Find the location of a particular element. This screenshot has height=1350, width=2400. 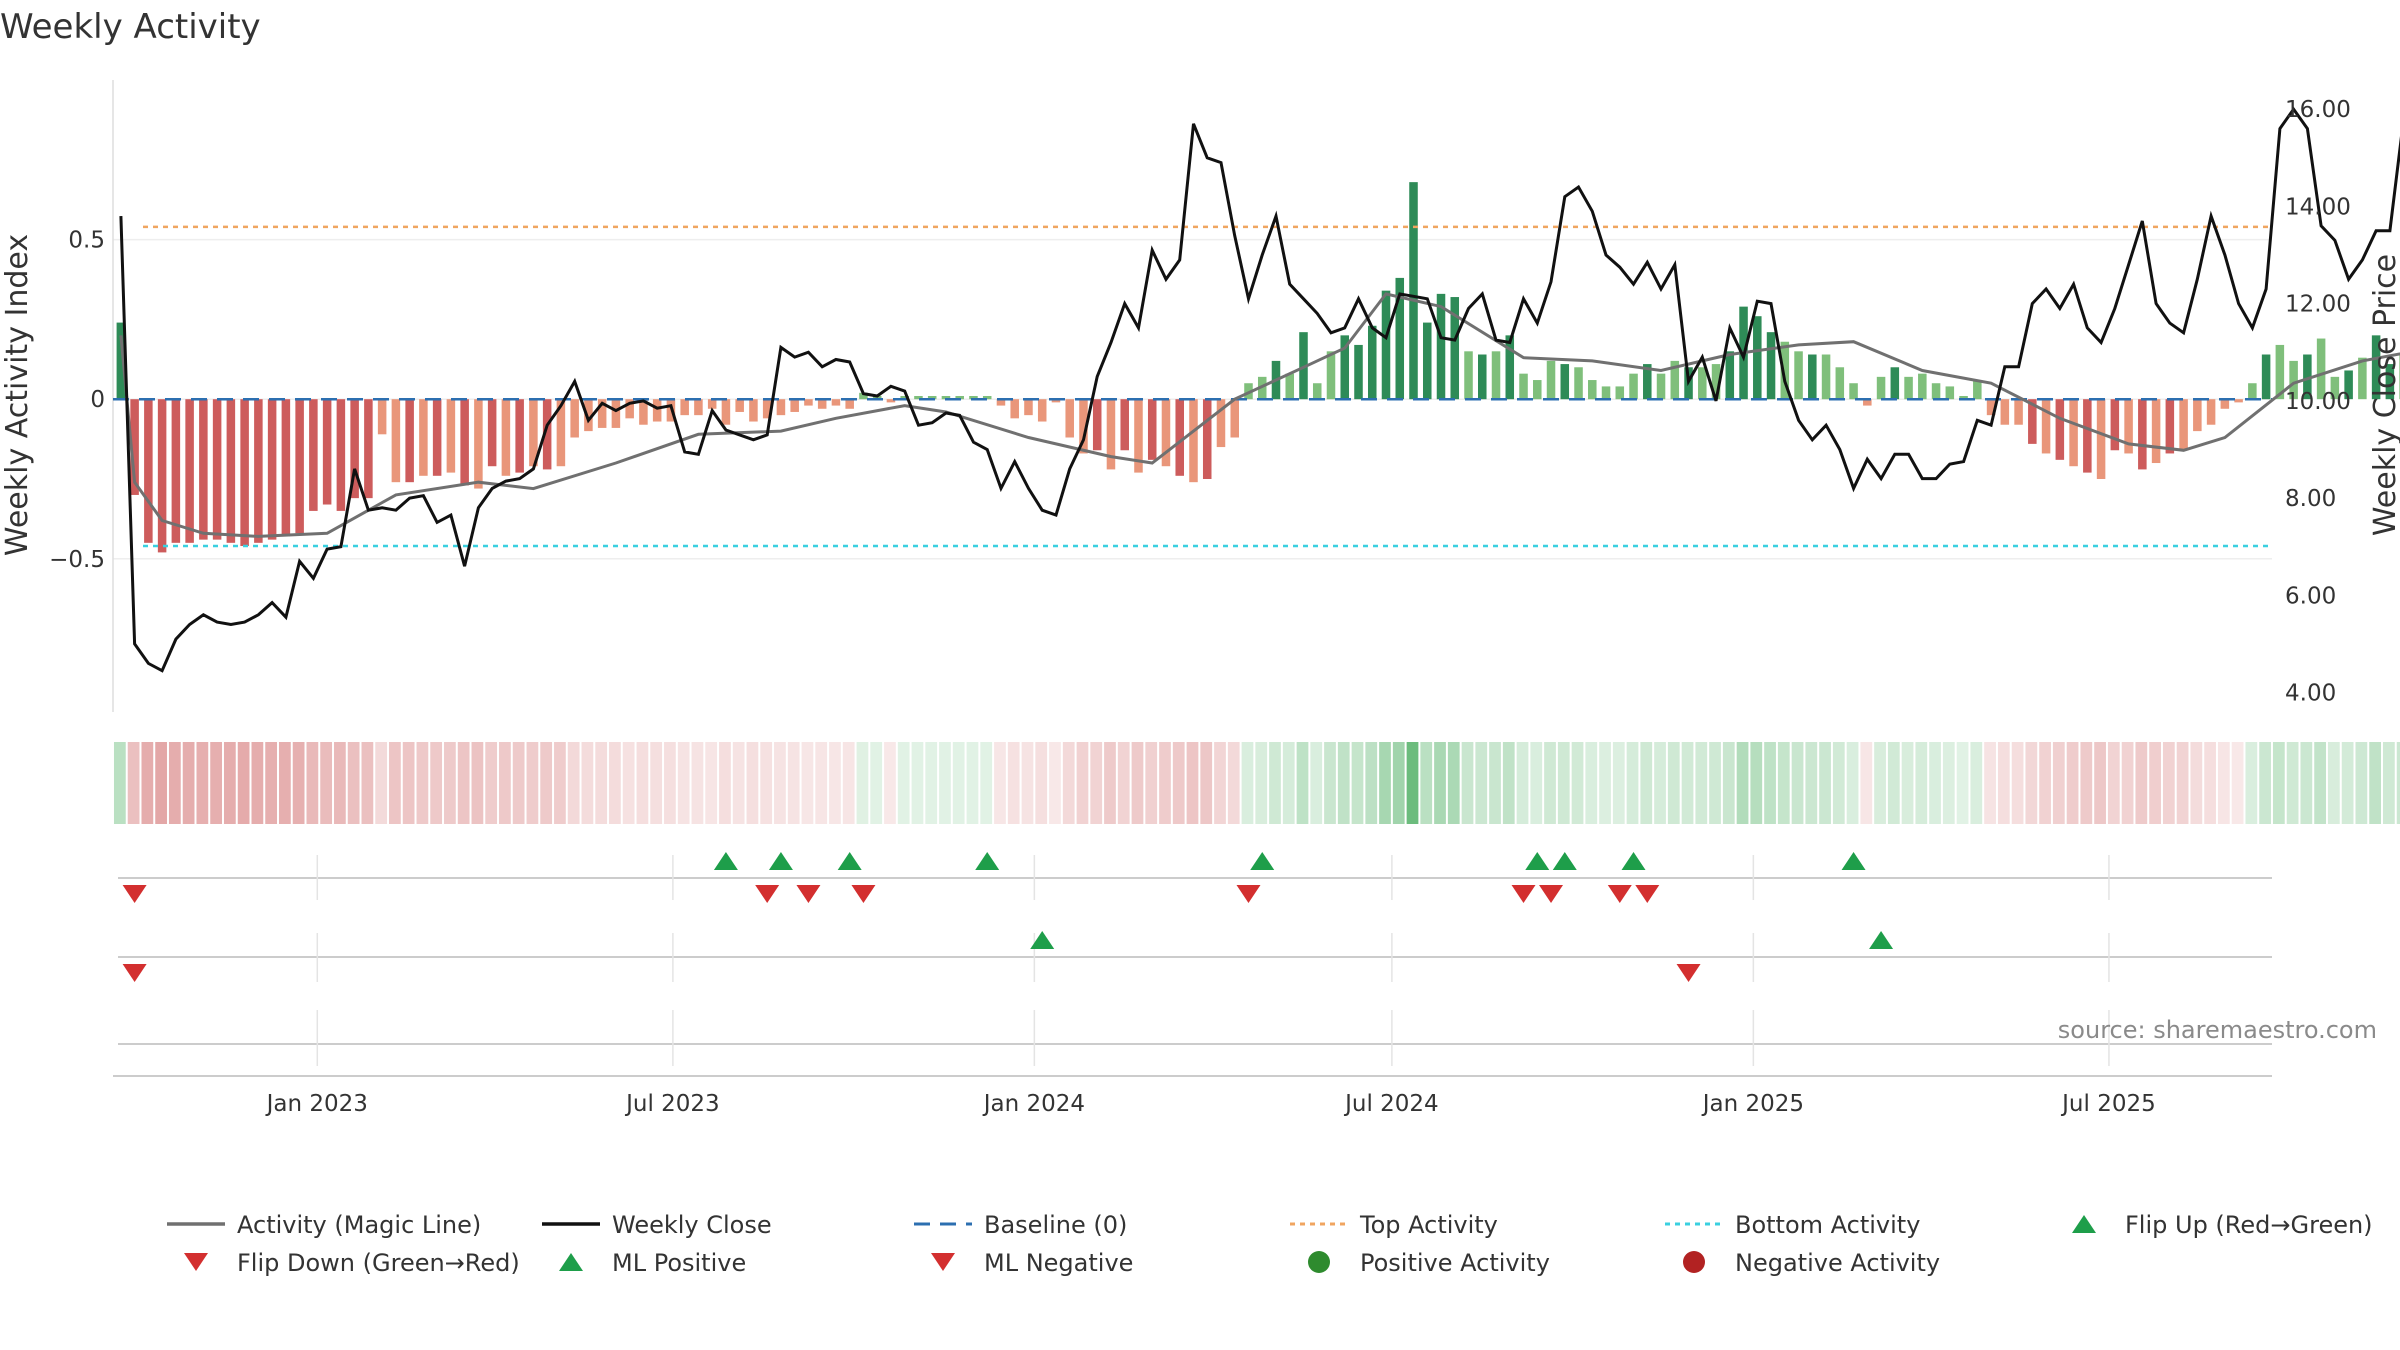

x-tick-label-4: Jan 2025 is located at coordinates (1752, 1104).